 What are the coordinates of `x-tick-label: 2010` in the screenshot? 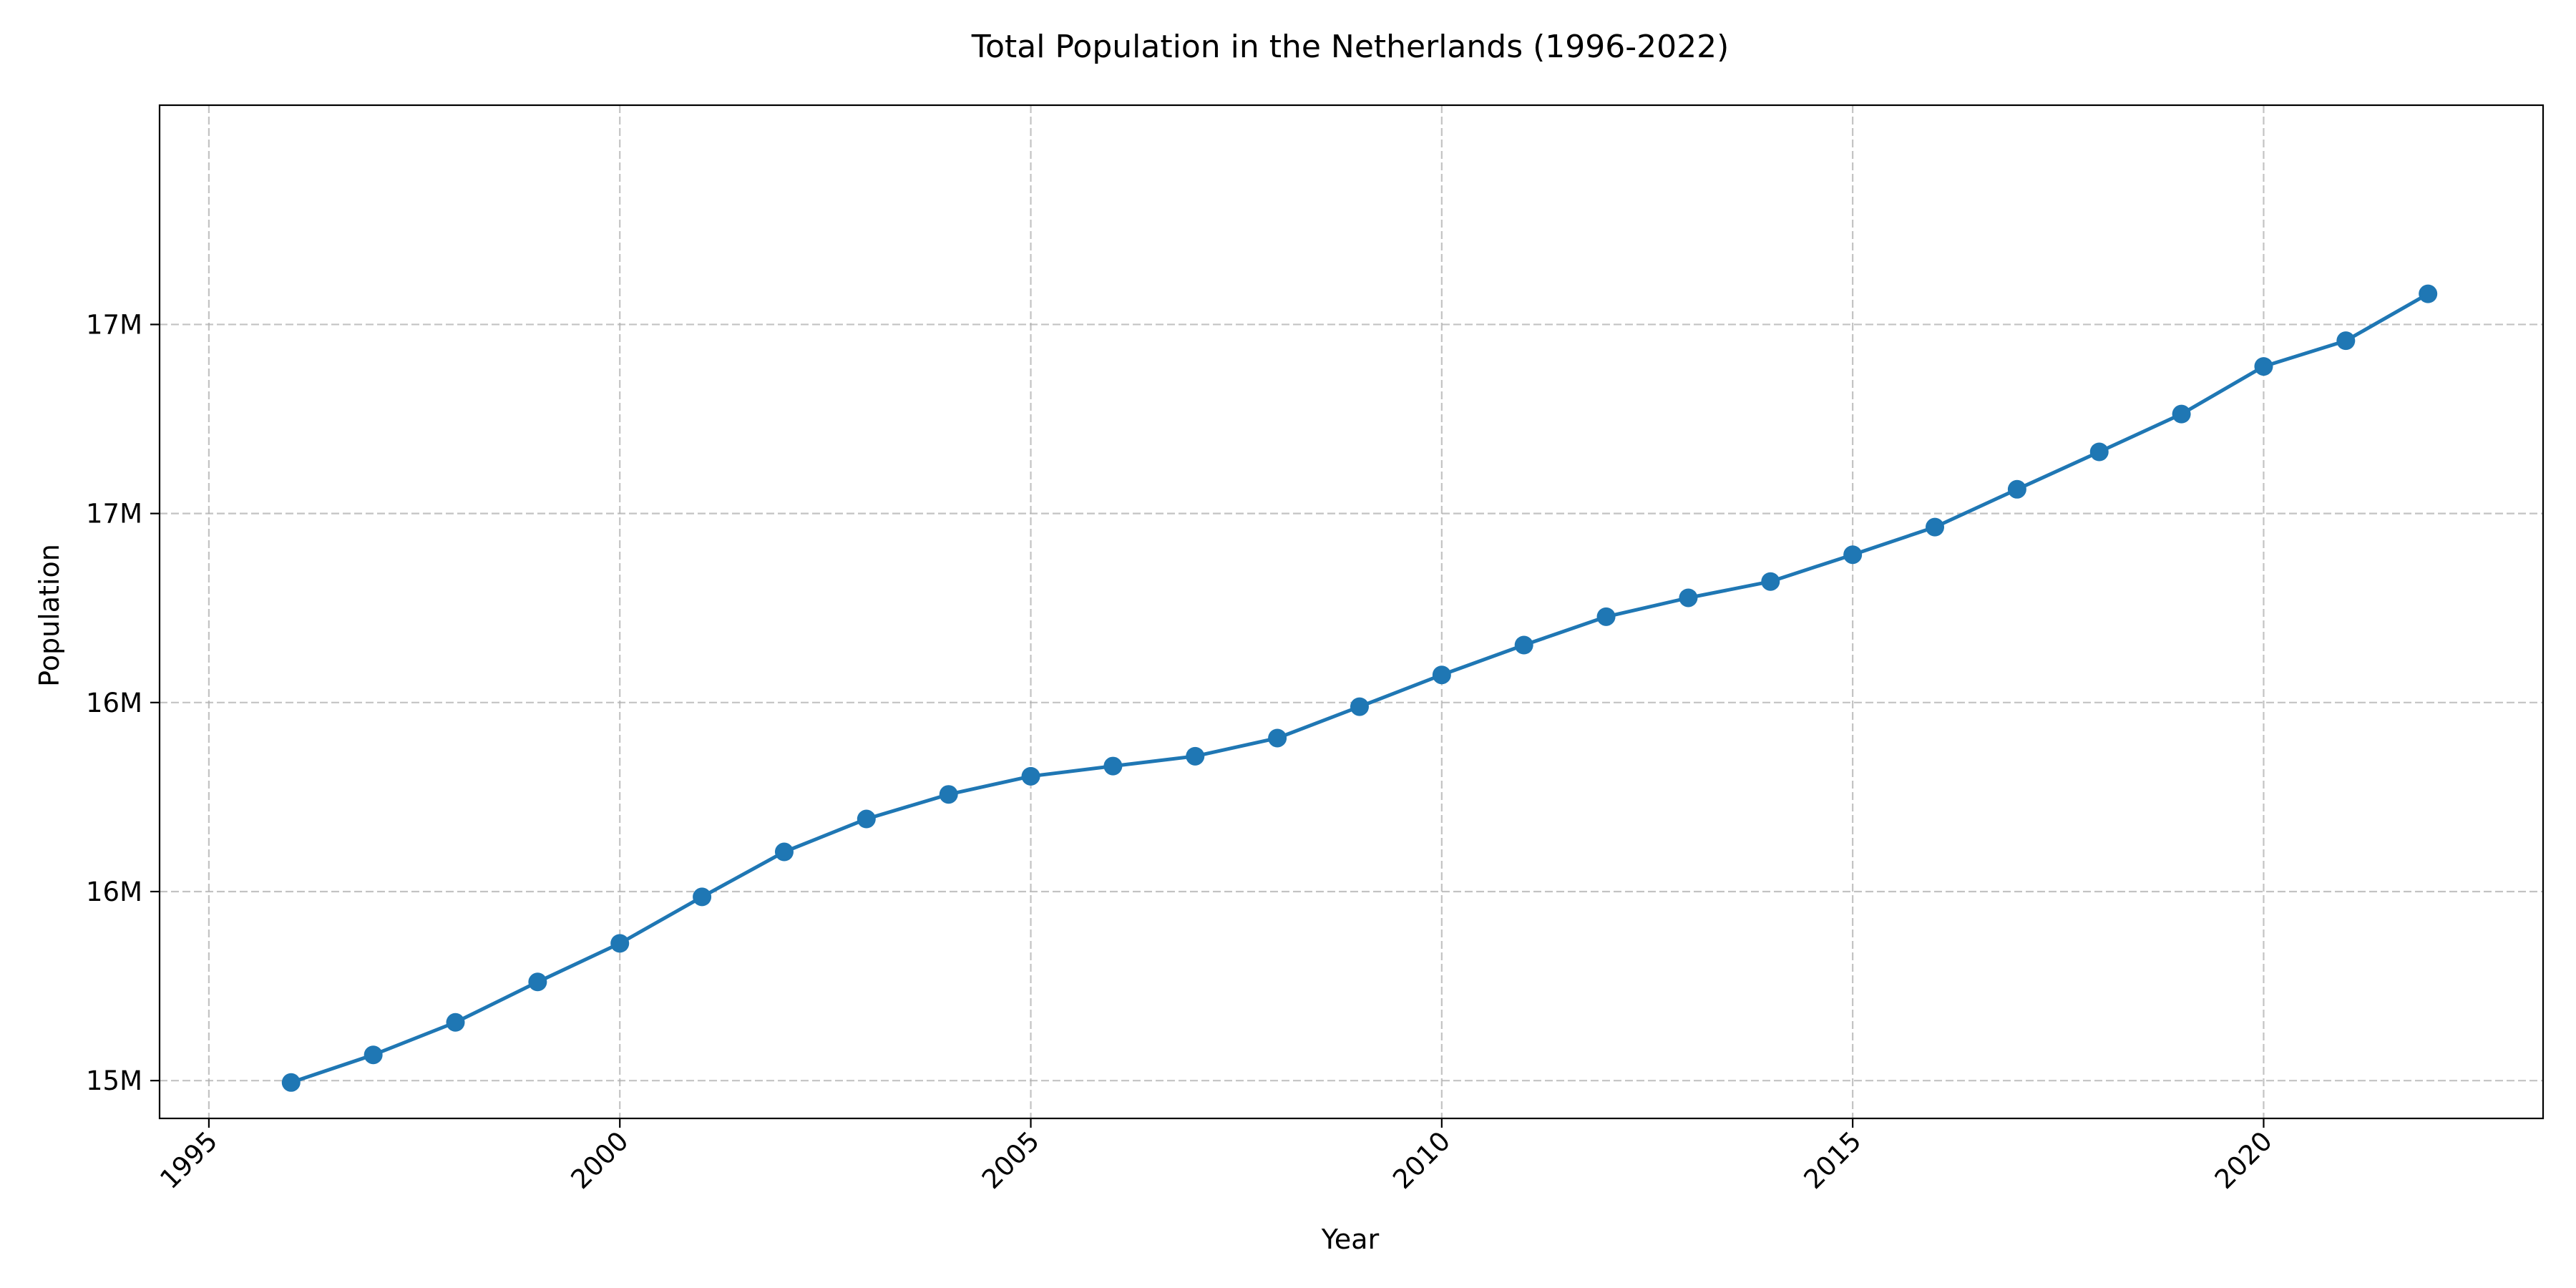 It's located at (1421, 1160).